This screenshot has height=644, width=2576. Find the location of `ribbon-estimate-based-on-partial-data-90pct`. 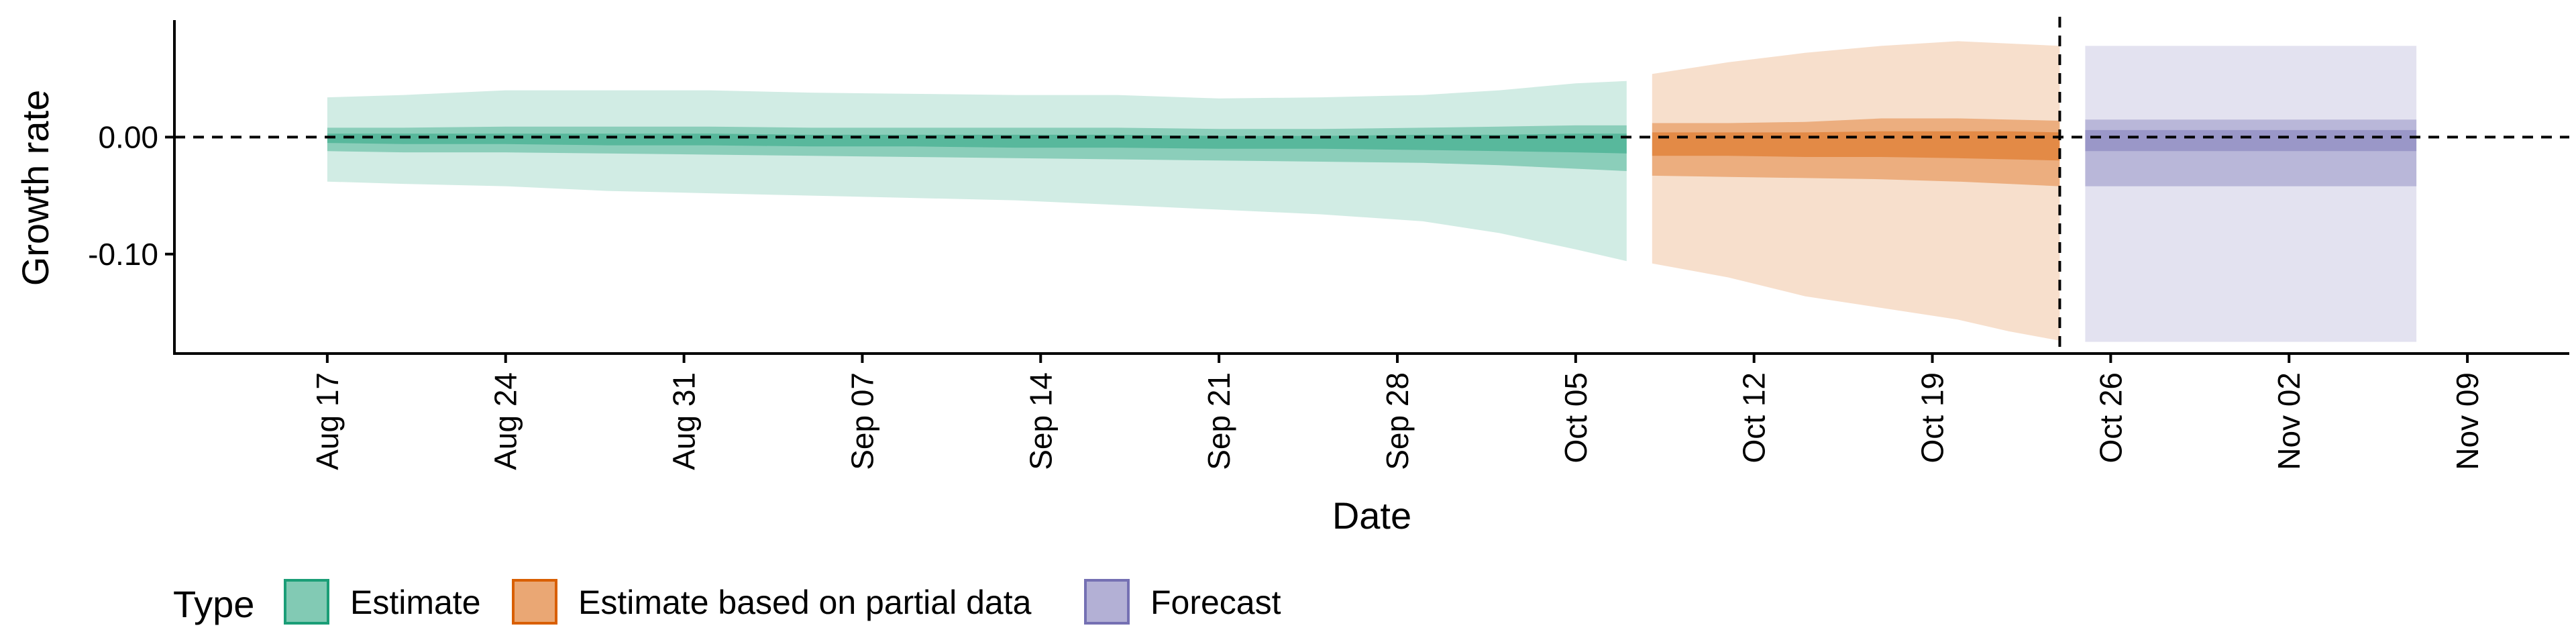

ribbon-estimate-based-on-partial-data-90pct is located at coordinates (1856, 191).